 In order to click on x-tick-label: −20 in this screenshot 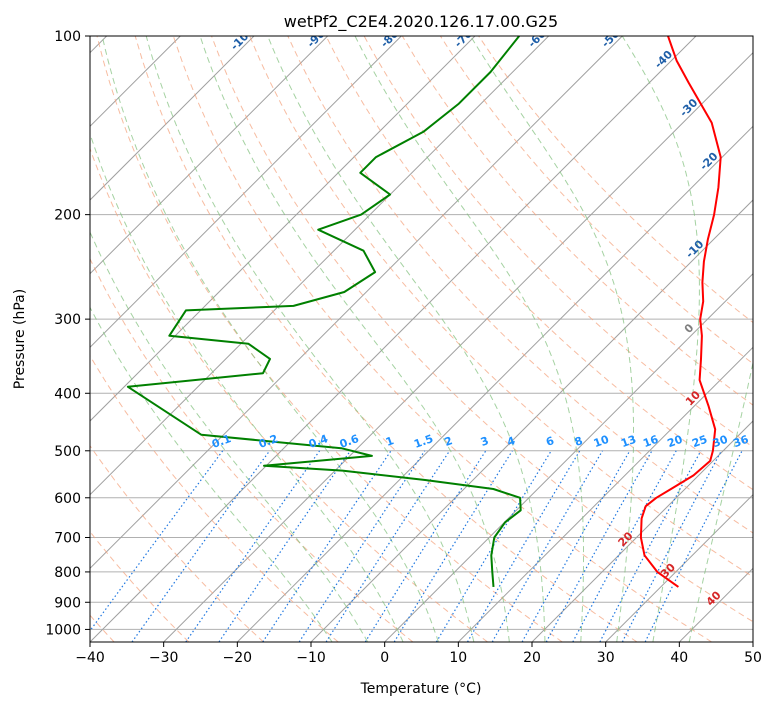, I will do `click(238, 658)`.